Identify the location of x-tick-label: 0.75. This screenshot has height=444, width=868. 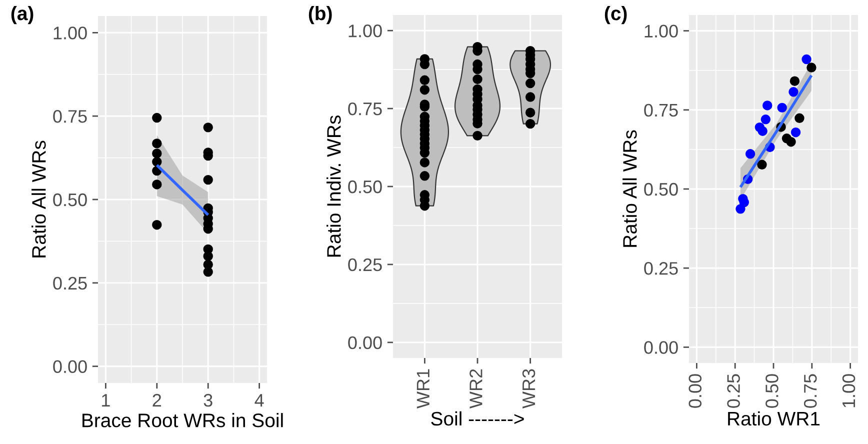
(810, 391).